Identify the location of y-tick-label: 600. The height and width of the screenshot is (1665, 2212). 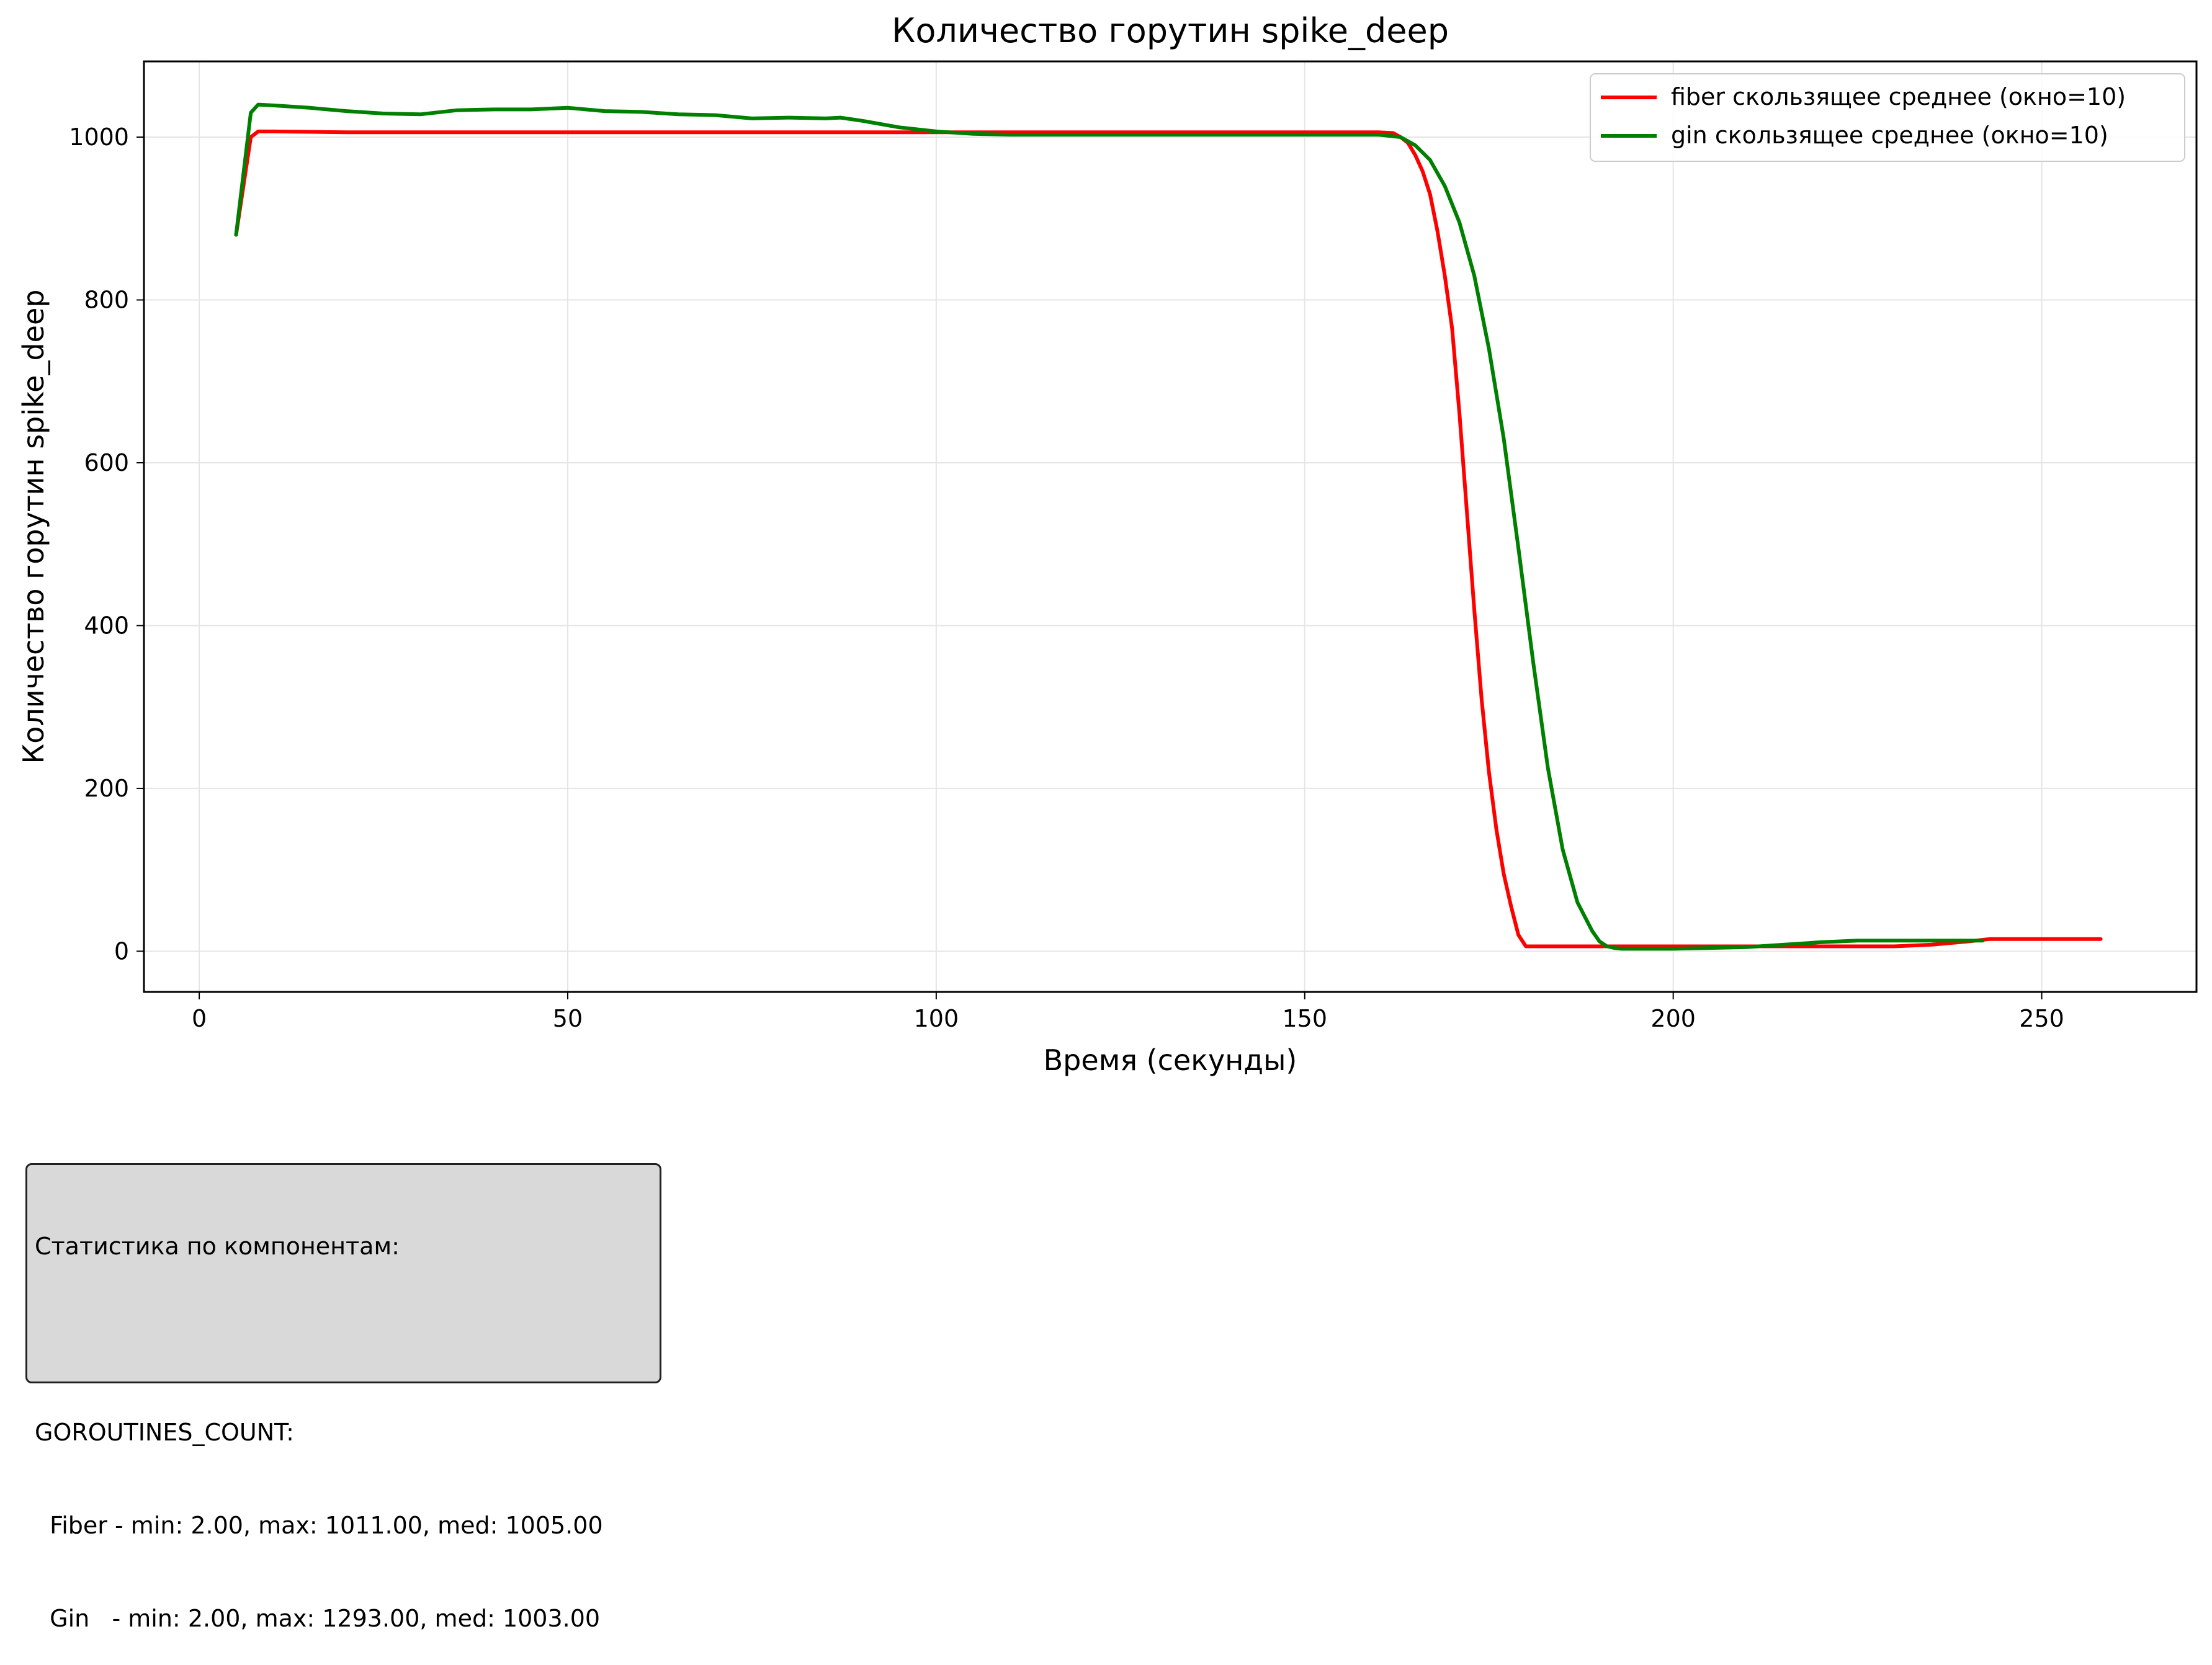
(106, 462).